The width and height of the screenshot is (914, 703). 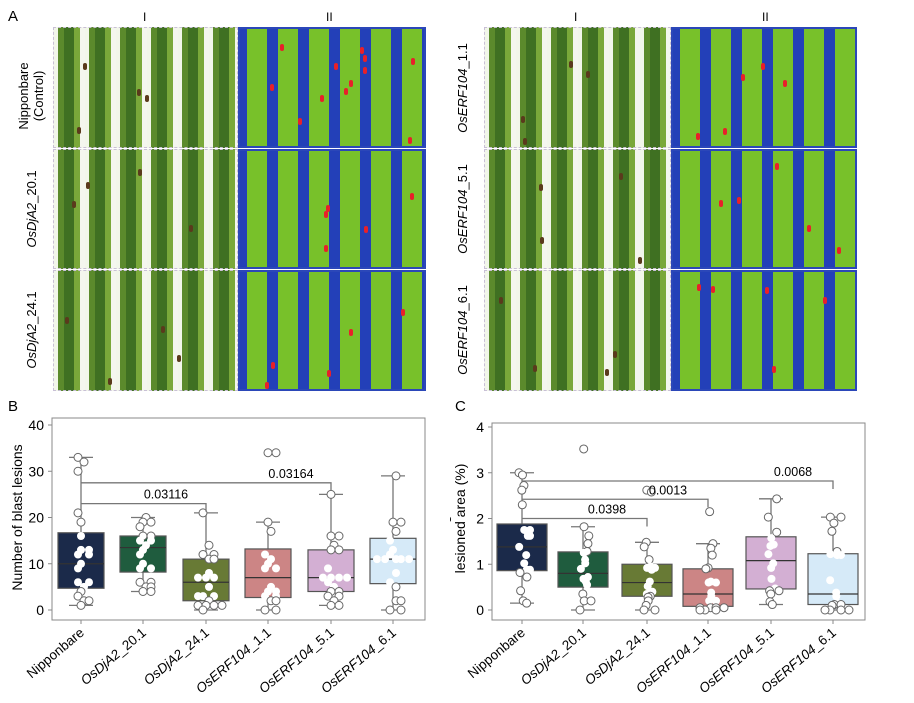 What do you see at coordinates (36, 425) in the screenshot?
I see `y-tick-label: 40` at bounding box center [36, 425].